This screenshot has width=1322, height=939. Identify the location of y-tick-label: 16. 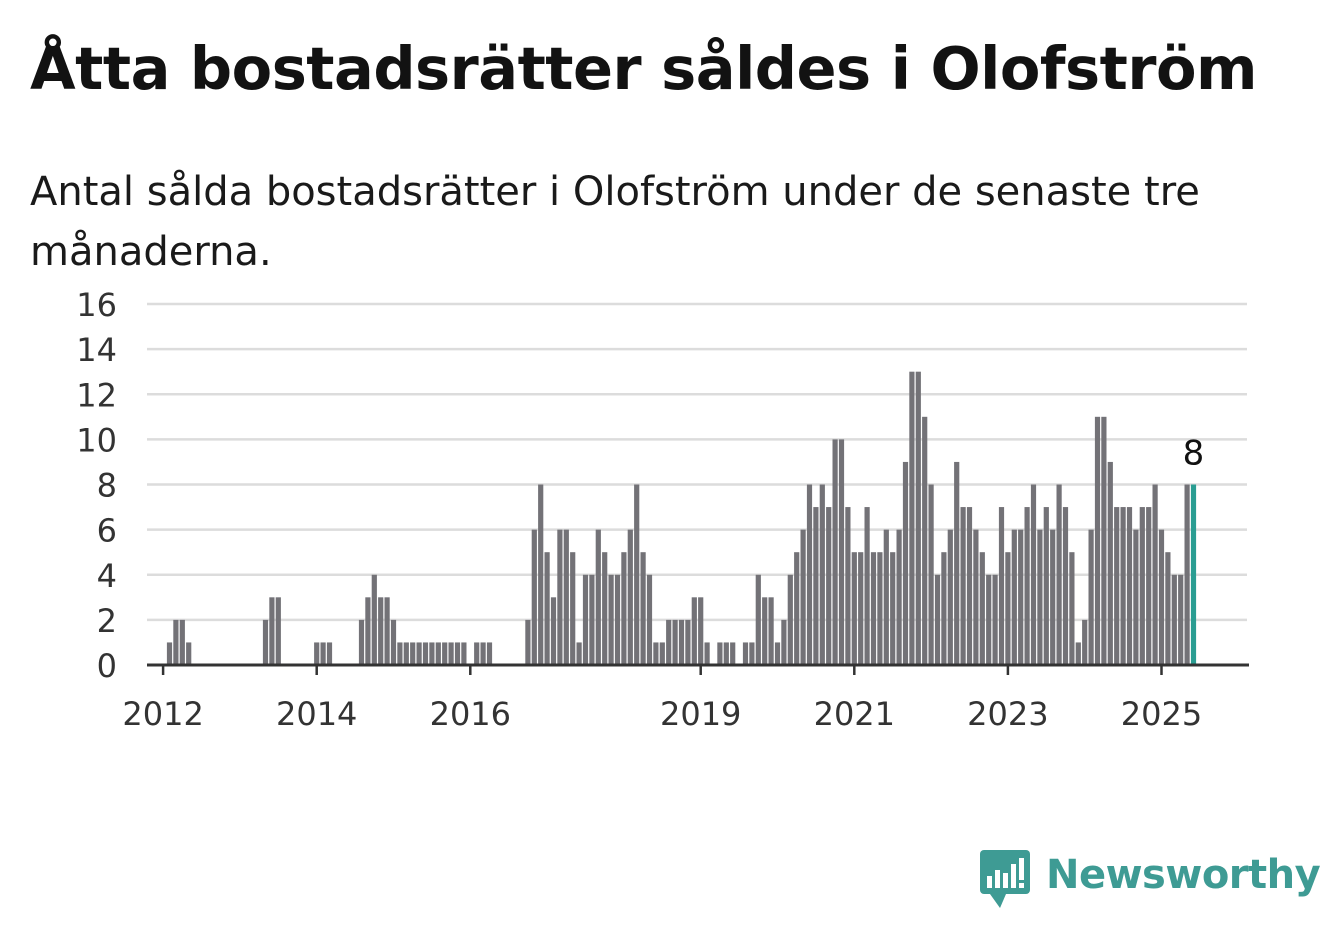
(96, 305).